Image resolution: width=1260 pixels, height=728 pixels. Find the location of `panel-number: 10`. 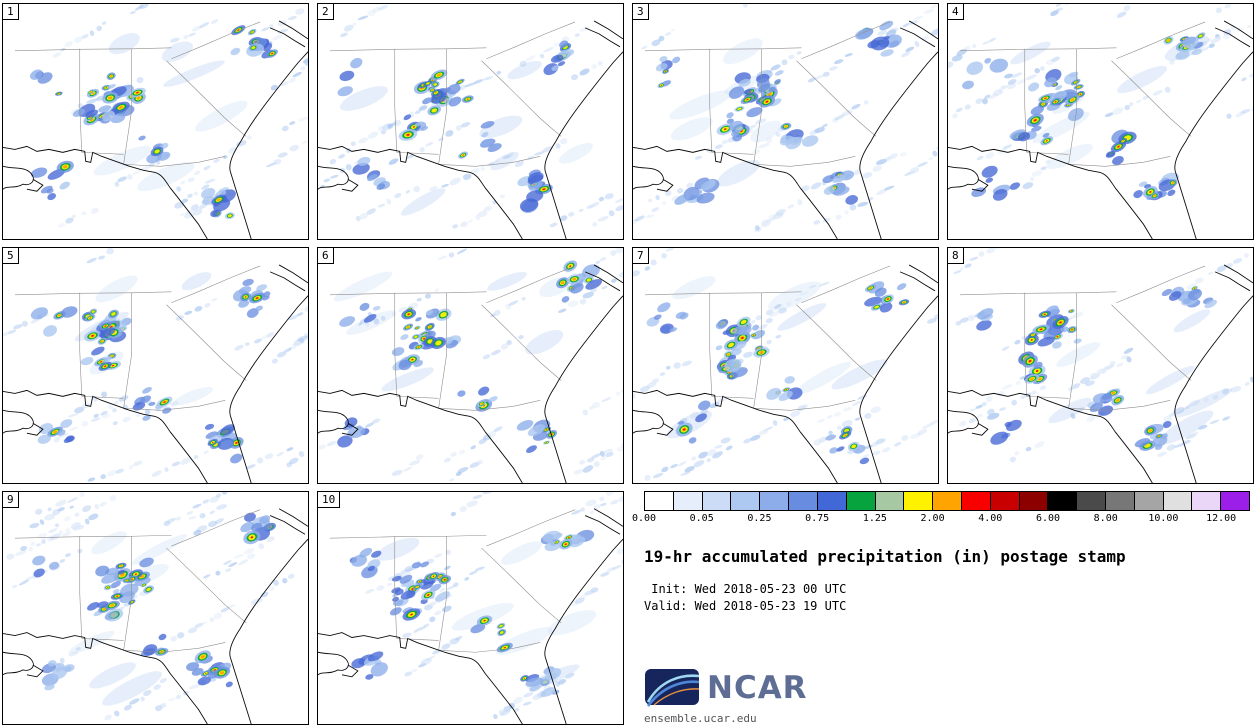

panel-number: 10 is located at coordinates (329, 500).